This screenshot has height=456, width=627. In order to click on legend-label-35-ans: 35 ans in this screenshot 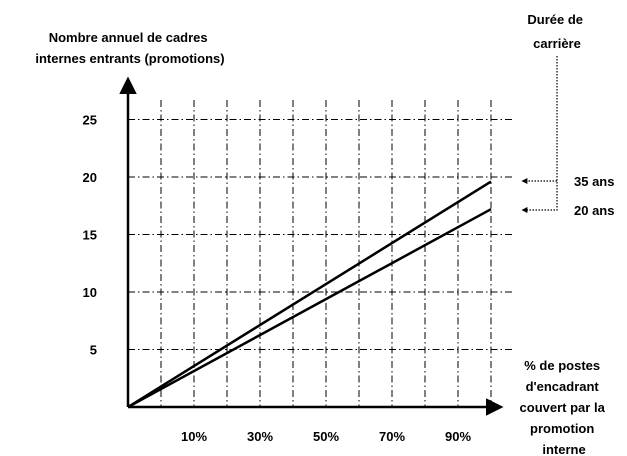, I will do `click(594, 181)`.